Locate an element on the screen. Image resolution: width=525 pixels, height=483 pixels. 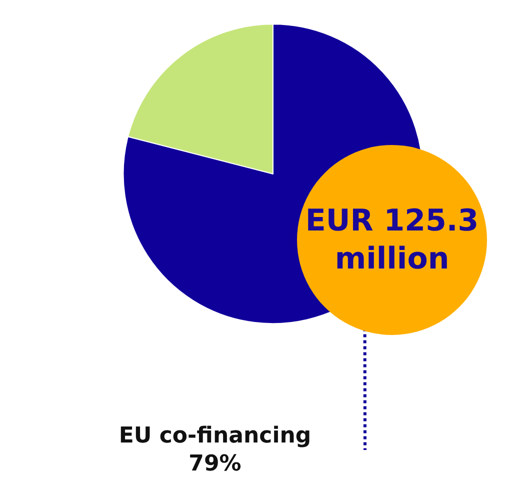
data-label: 79% is located at coordinates (215, 464).